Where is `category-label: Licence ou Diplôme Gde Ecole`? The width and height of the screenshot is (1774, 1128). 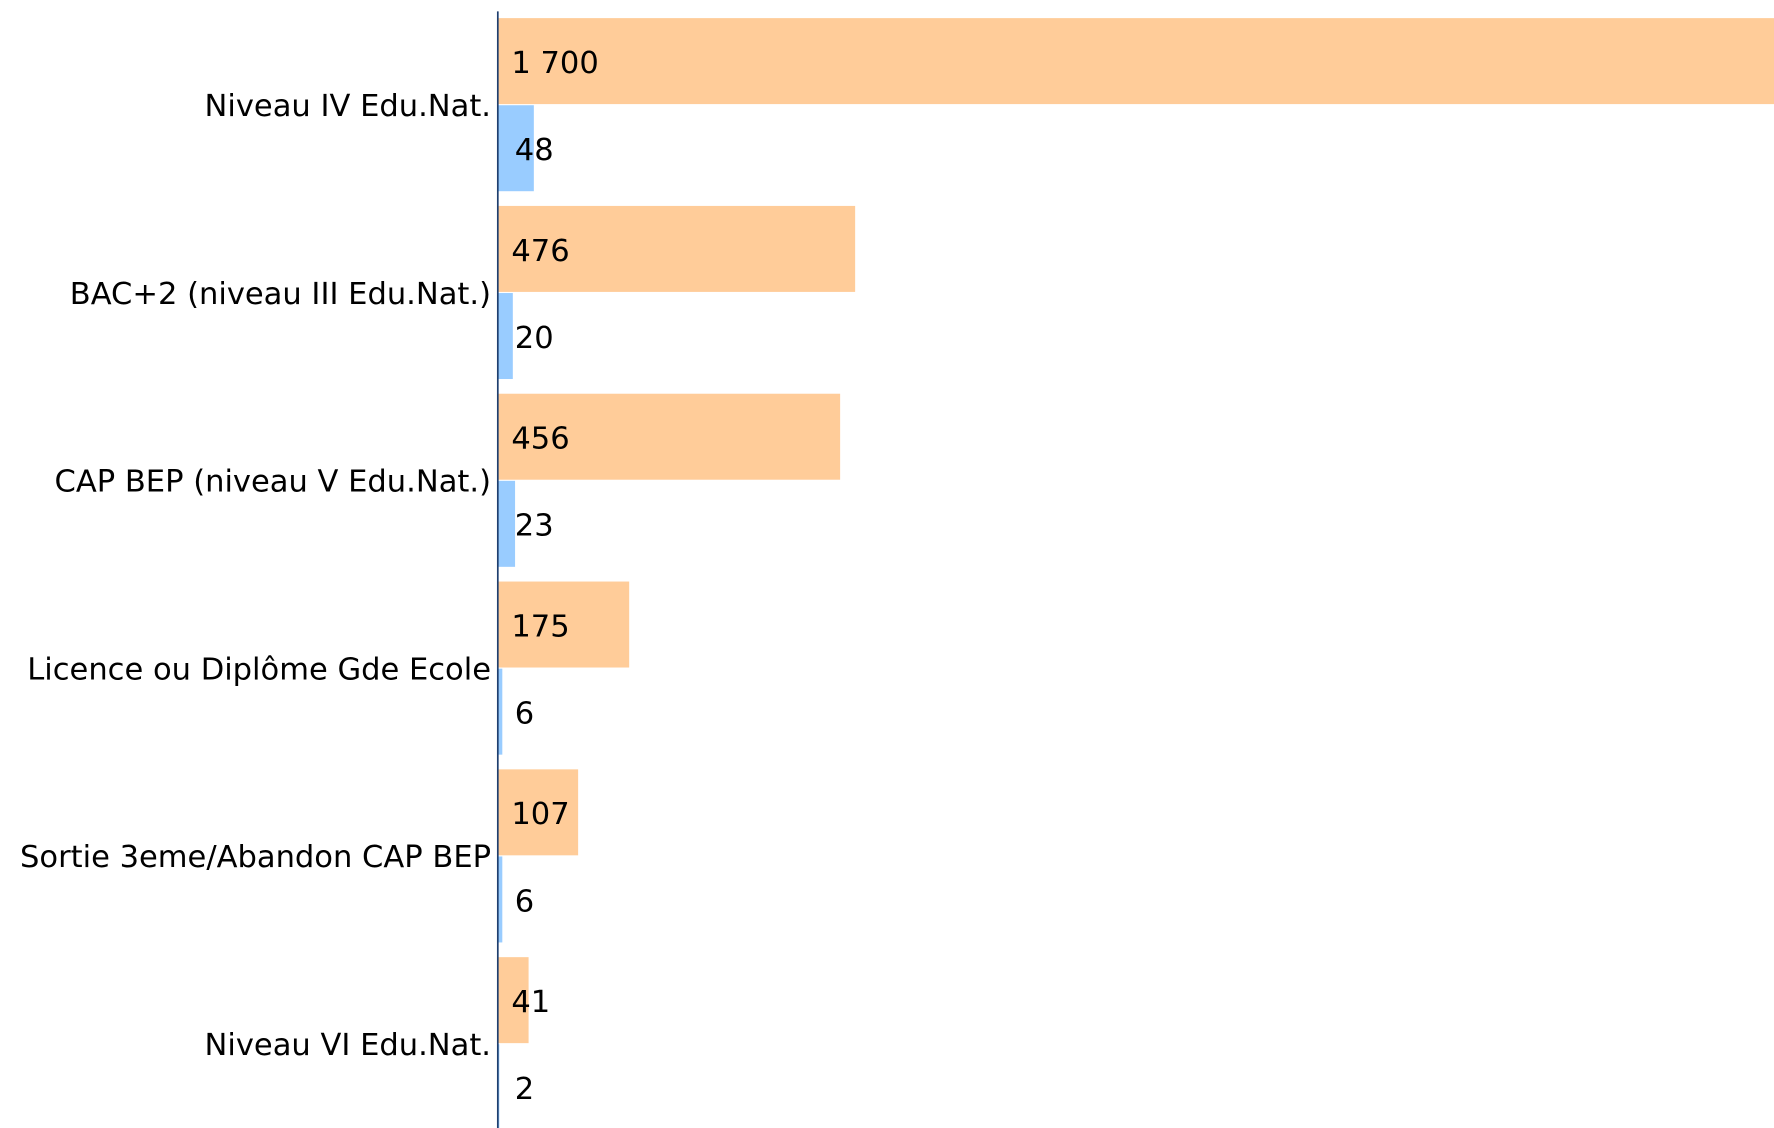 category-label: Licence ou Diplôme Gde Ecole is located at coordinates (259, 669).